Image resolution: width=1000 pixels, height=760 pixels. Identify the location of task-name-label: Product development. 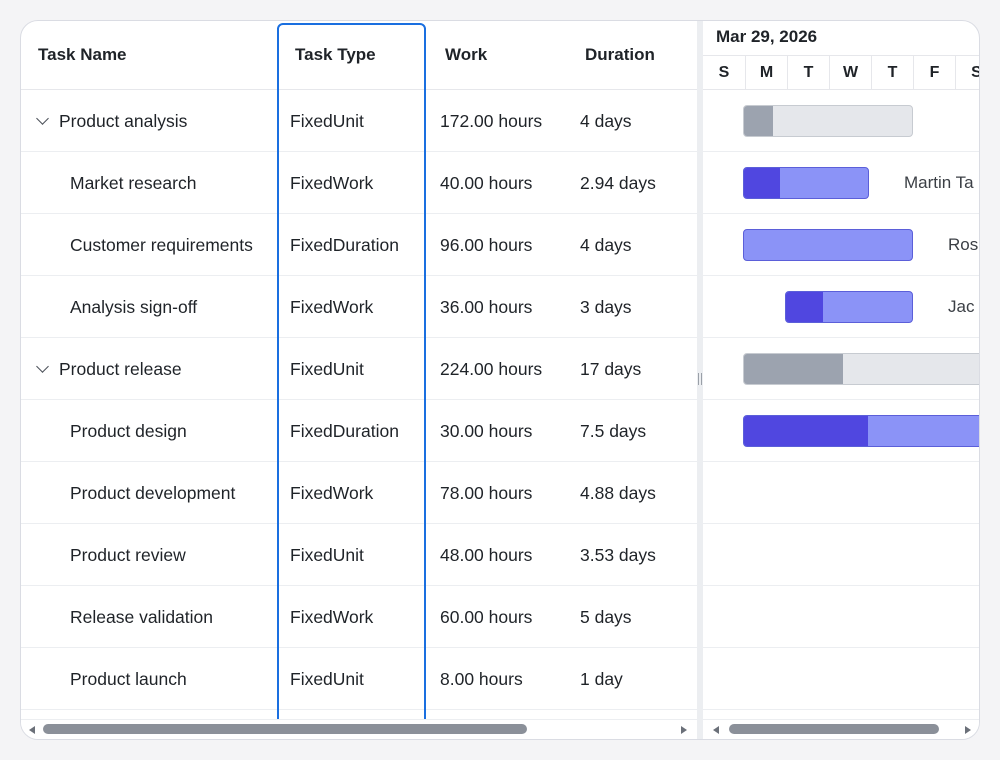
(153, 492).